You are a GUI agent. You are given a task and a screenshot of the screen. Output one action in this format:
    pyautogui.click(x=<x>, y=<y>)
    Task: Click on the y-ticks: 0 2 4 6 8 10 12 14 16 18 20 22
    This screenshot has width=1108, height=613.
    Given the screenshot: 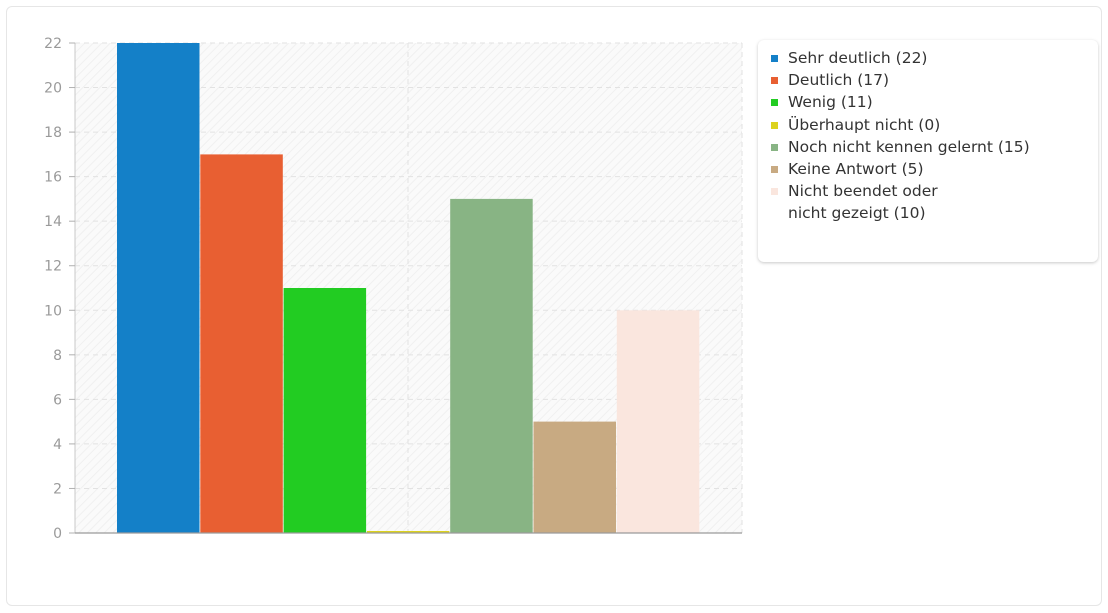 What is the action you would take?
    pyautogui.click(x=59, y=289)
    